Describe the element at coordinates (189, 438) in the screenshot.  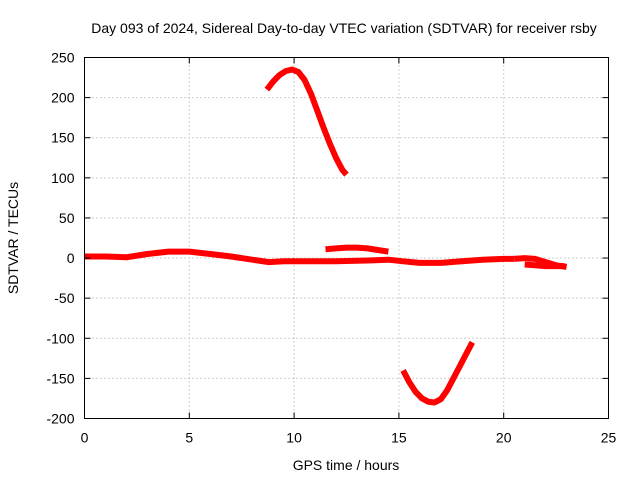
I see `x-tick-label: 5` at that location.